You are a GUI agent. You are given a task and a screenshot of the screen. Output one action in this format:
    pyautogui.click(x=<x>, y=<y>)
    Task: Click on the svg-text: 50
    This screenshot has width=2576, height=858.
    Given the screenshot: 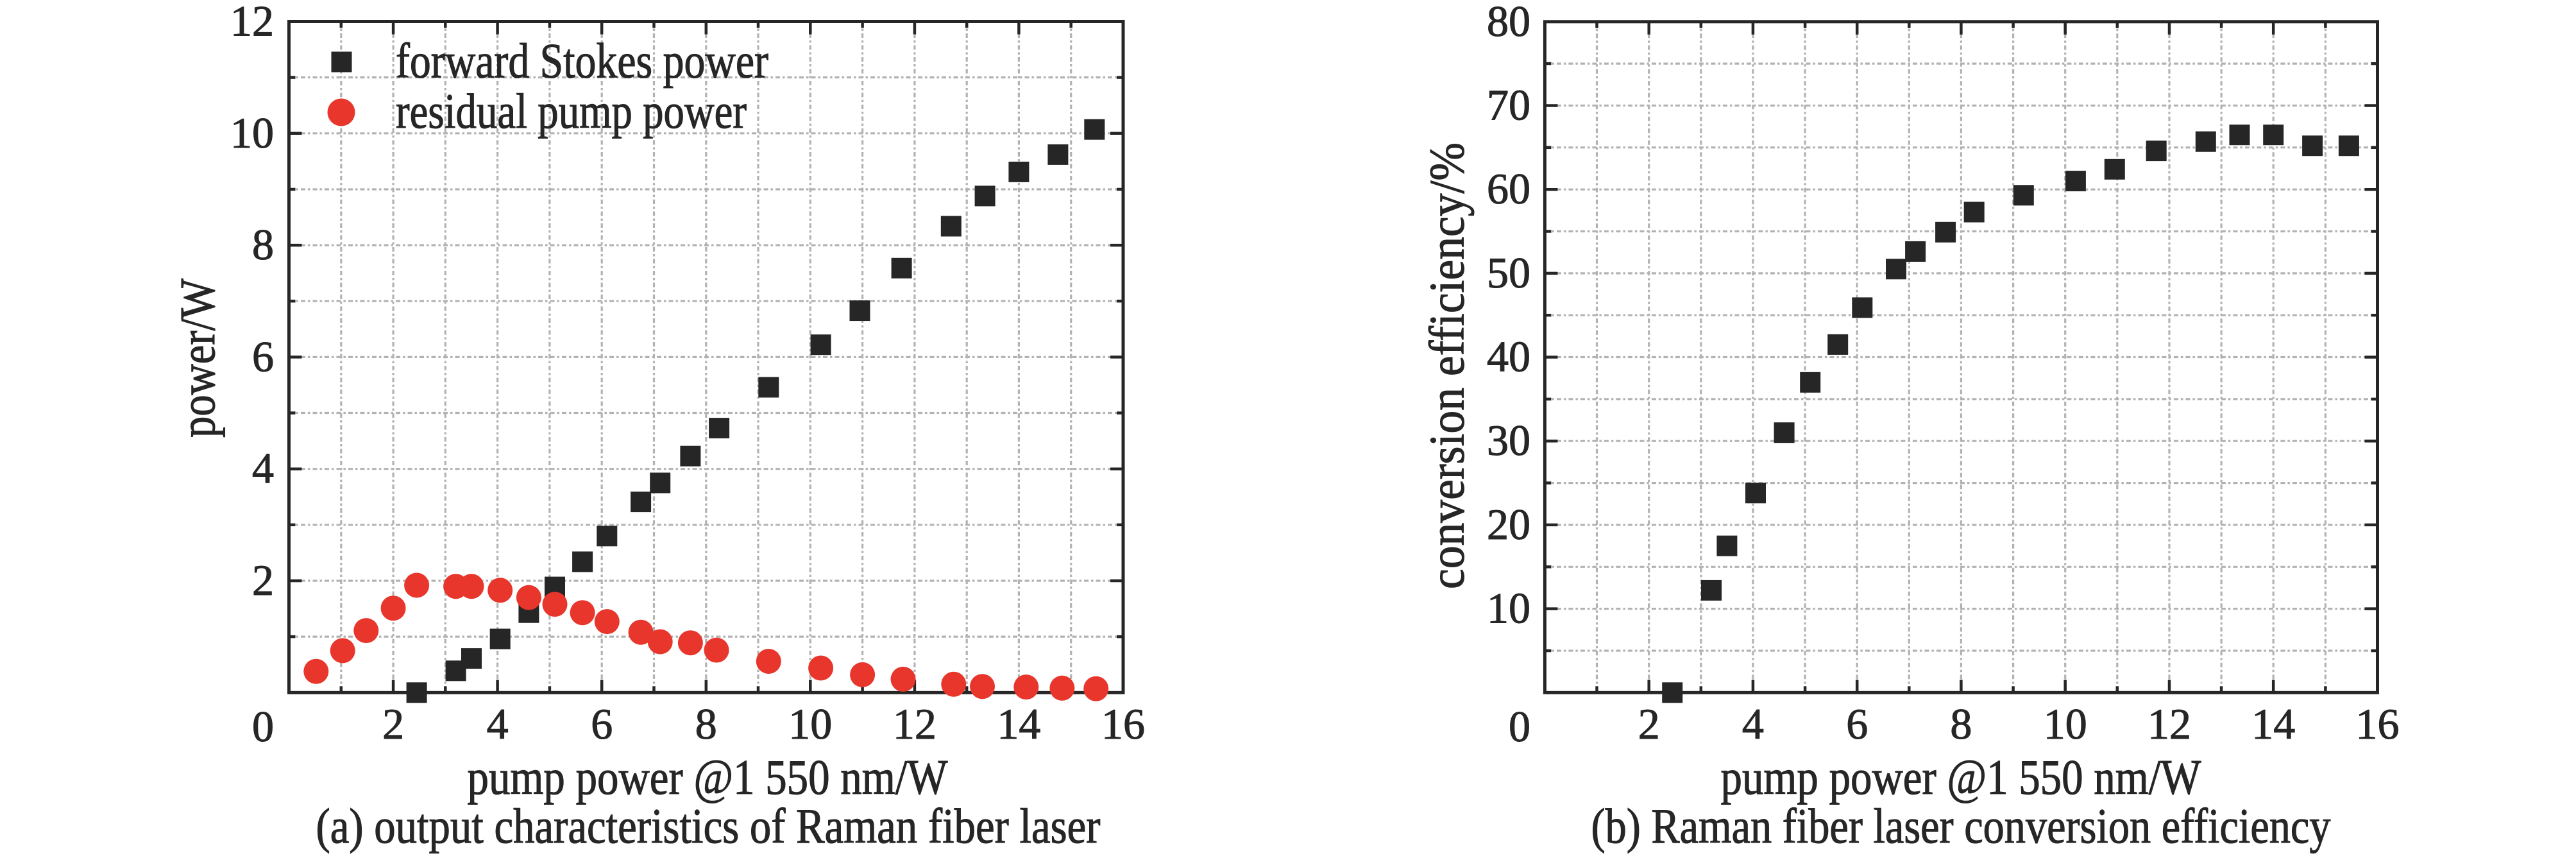 What is the action you would take?
    pyautogui.click(x=1508, y=272)
    